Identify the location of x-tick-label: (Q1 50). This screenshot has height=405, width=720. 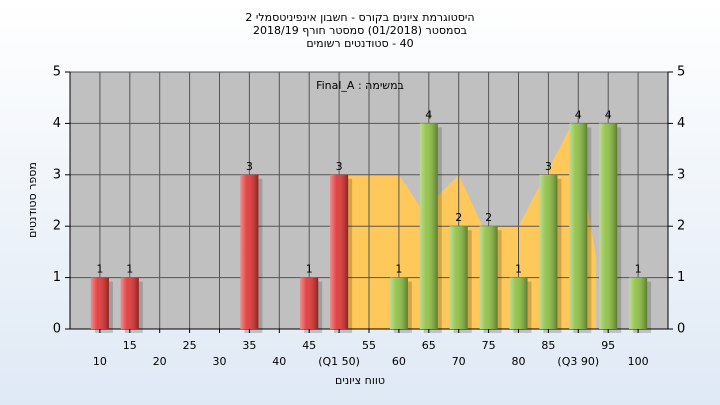
(339, 361).